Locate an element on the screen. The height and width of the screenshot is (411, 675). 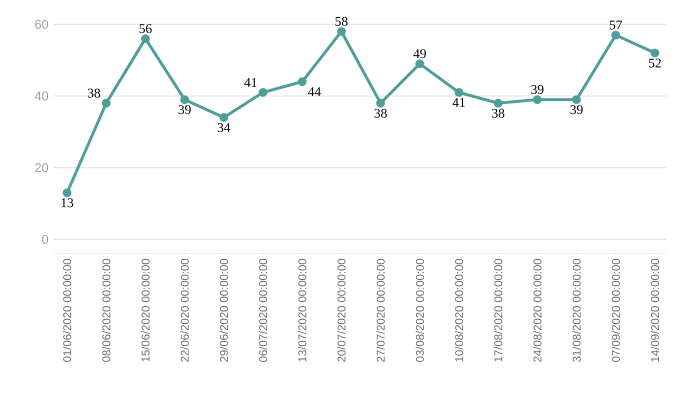
x-tick-label: 03/08/2020 00:00:00 is located at coordinates (420, 310).